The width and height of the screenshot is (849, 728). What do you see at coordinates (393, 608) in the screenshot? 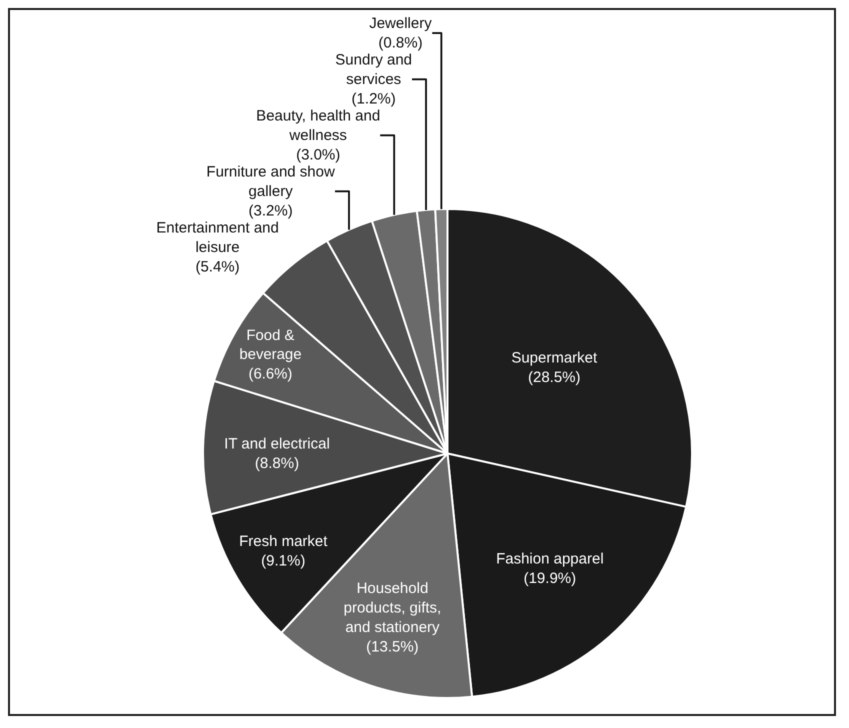
I see `slice-label: Household products, gifts, and stationery` at bounding box center [393, 608].